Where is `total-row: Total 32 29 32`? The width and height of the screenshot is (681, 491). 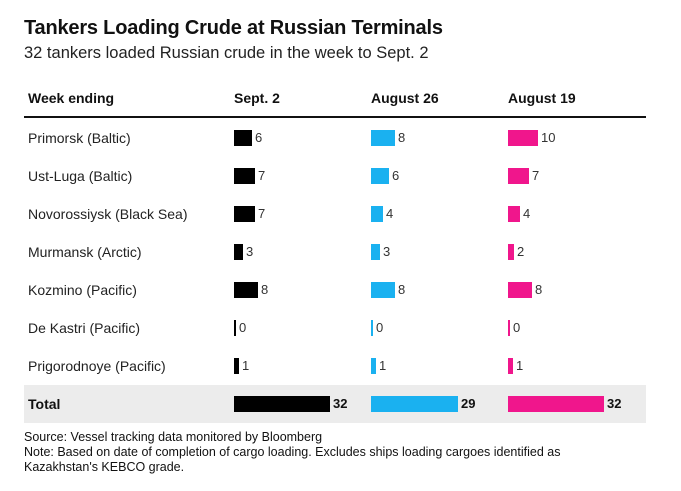
total-row: Total 32 29 32 is located at coordinates (335, 404).